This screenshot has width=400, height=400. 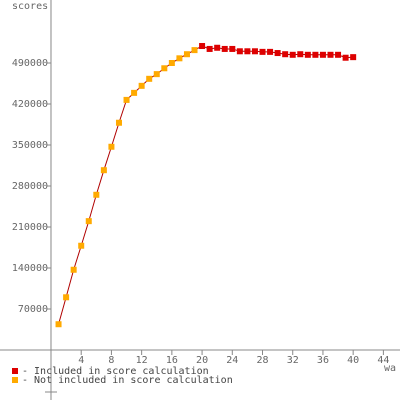 I want to click on legend-text: - Included in score calculation, so click(x=115, y=371).